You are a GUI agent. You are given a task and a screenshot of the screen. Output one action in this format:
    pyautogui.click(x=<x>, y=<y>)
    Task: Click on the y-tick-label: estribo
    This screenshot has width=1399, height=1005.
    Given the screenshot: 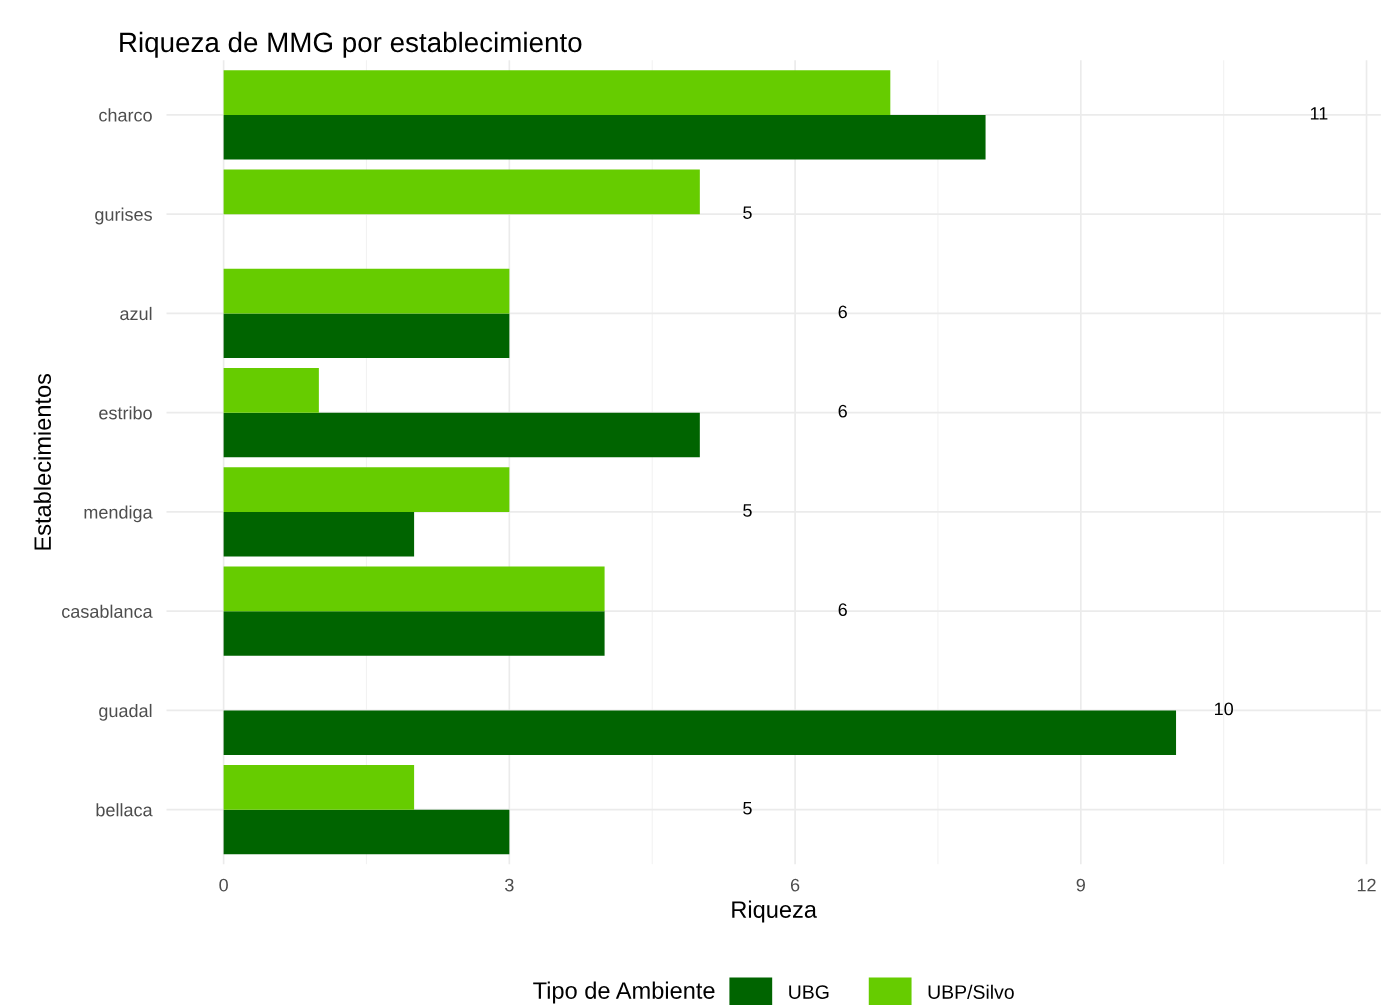 What is the action you would take?
    pyautogui.click(x=125, y=413)
    